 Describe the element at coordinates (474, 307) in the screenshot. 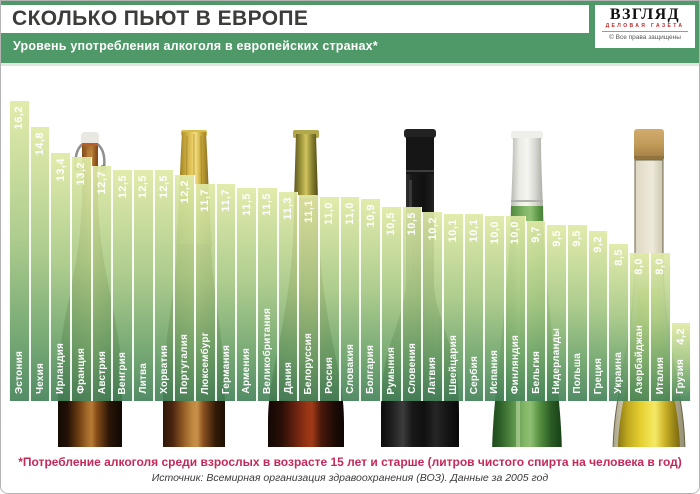

I see `bar: 10,1 Сербия` at that location.